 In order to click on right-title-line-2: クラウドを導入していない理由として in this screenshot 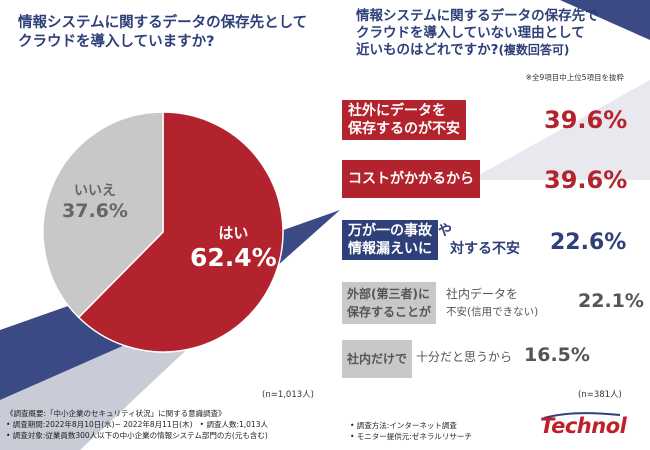, I will do `click(470, 33)`.